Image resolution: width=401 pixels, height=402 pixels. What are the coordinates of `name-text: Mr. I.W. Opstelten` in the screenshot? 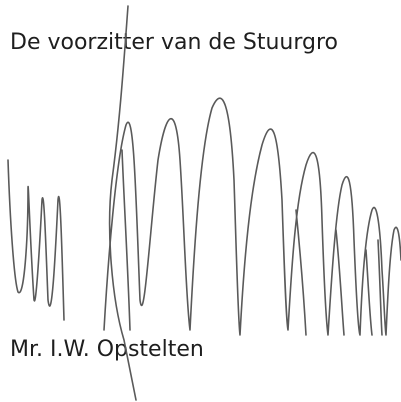 It's located at (107, 349).